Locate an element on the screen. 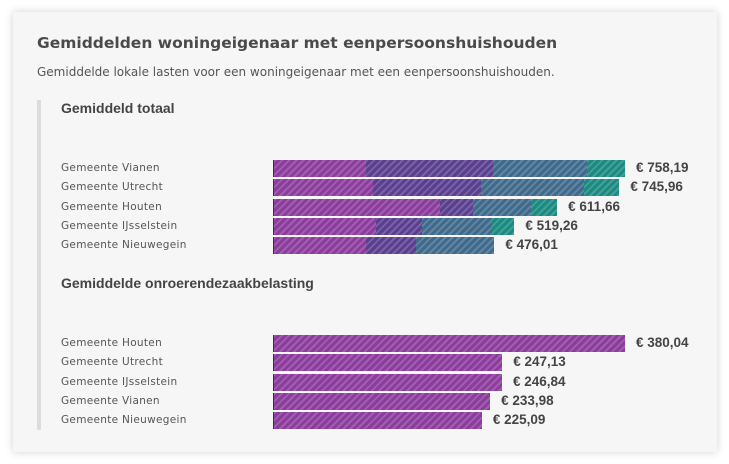 This screenshot has height=464, width=729. bar-row: Gemeente Nieuwegein € 225,09 is located at coordinates (386, 421).